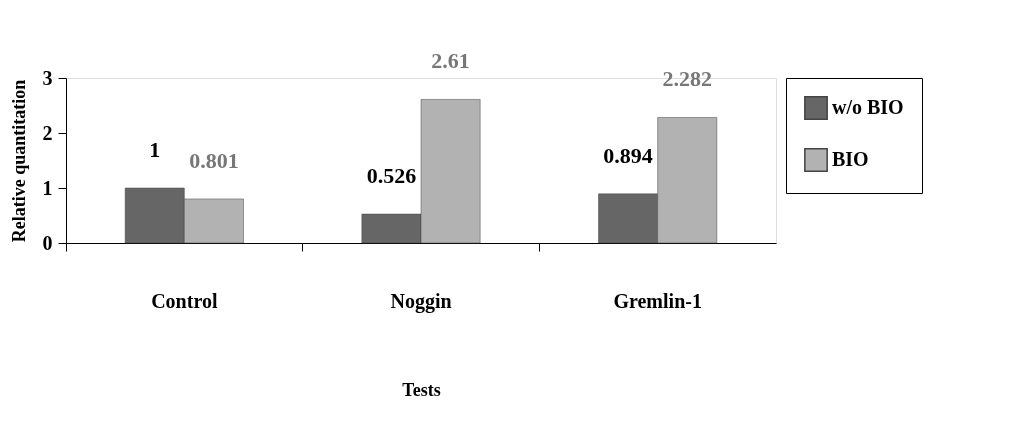 The image size is (1022, 434). What do you see at coordinates (155, 149) in the screenshot?
I see `data-label: 1` at bounding box center [155, 149].